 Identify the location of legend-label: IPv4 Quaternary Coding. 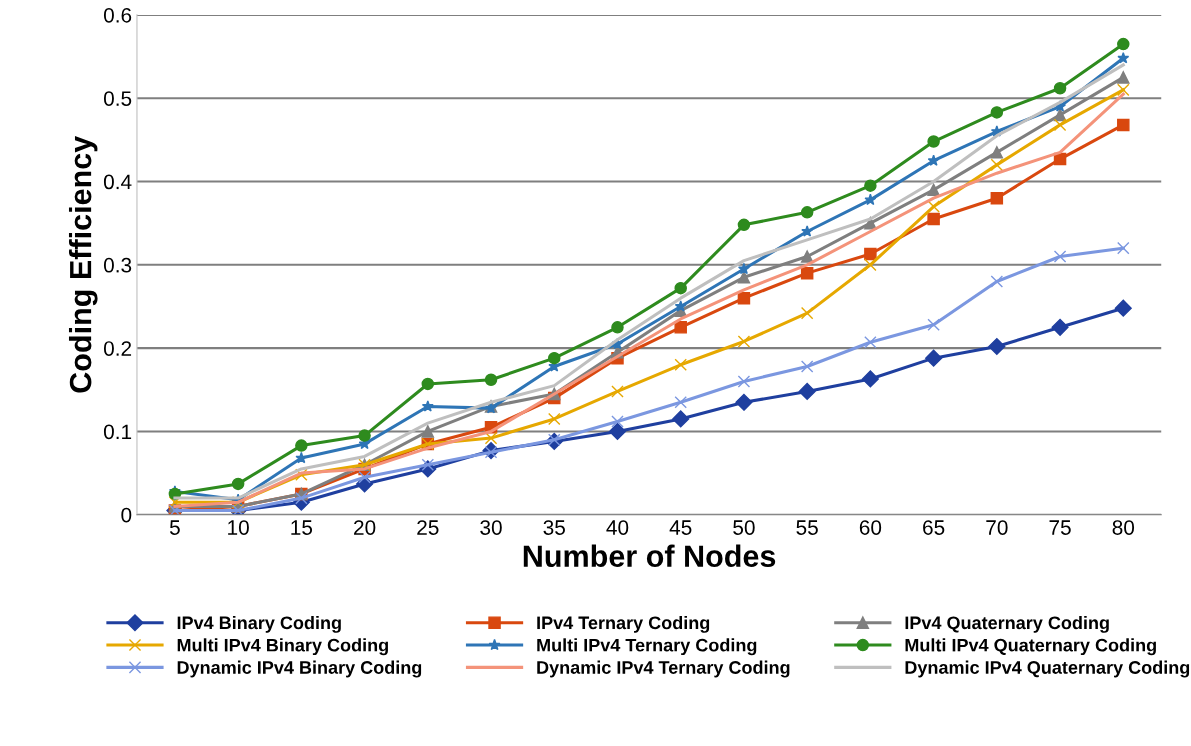
(1007, 624).